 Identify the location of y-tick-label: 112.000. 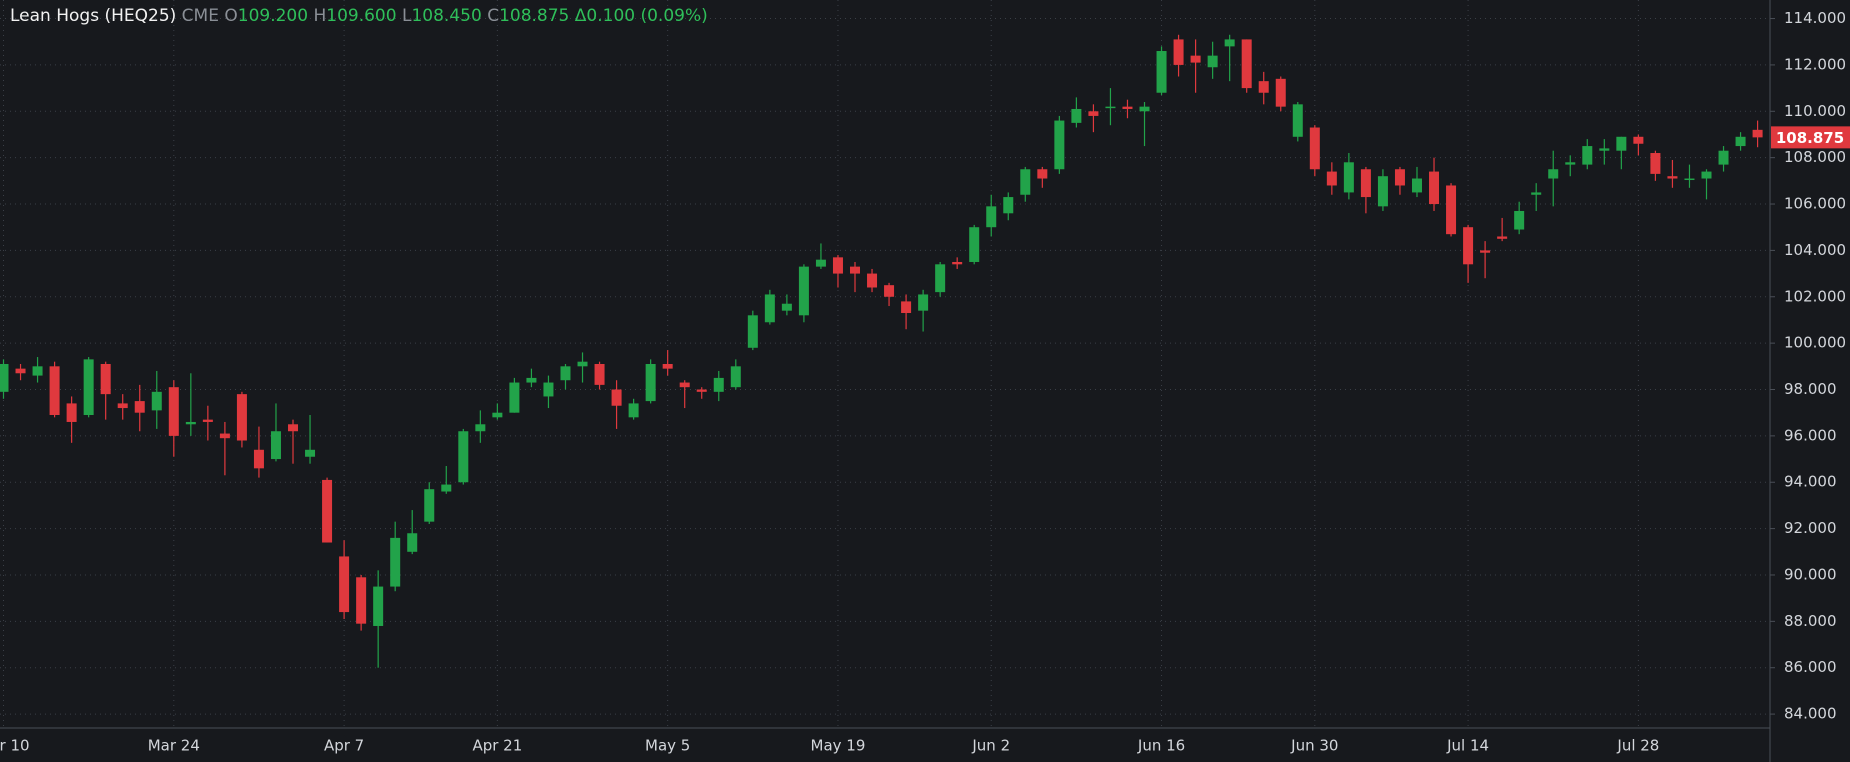
(1815, 64).